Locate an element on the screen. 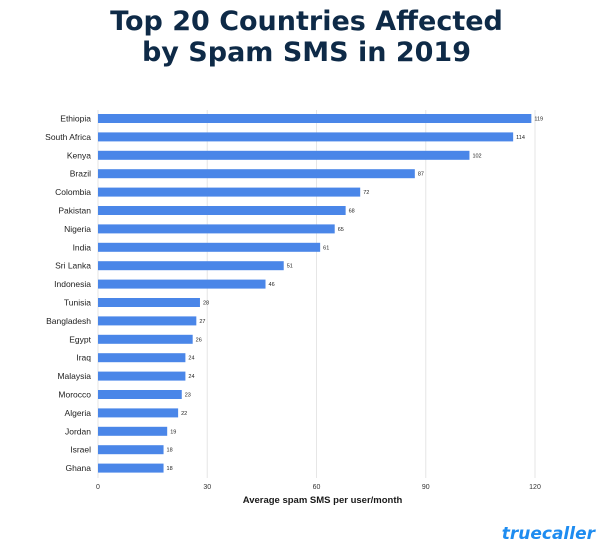 This screenshot has width=613, height=556. bar-nigeria is located at coordinates (216, 229).